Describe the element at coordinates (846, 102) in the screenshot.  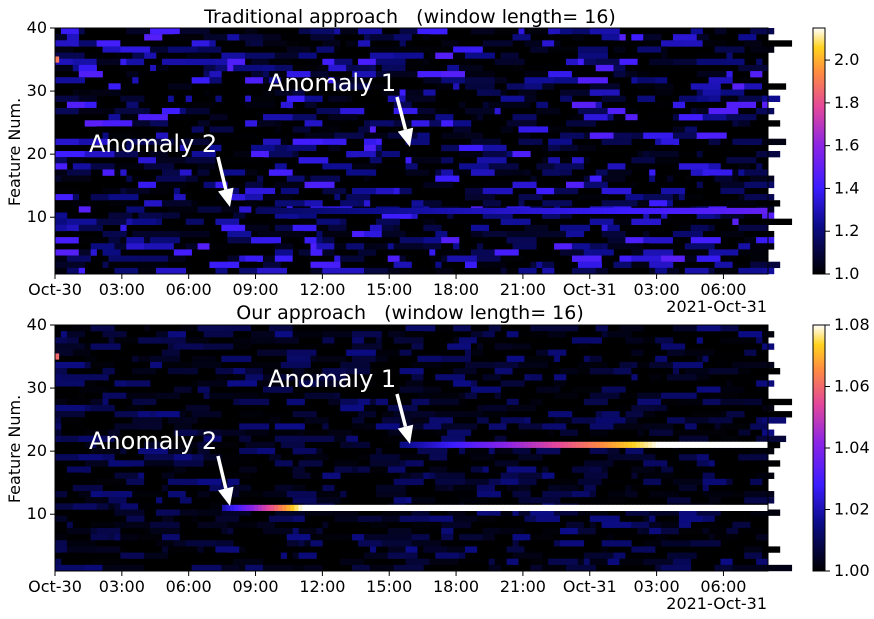
I see `colorbar-tick-label: 1.8` at that location.